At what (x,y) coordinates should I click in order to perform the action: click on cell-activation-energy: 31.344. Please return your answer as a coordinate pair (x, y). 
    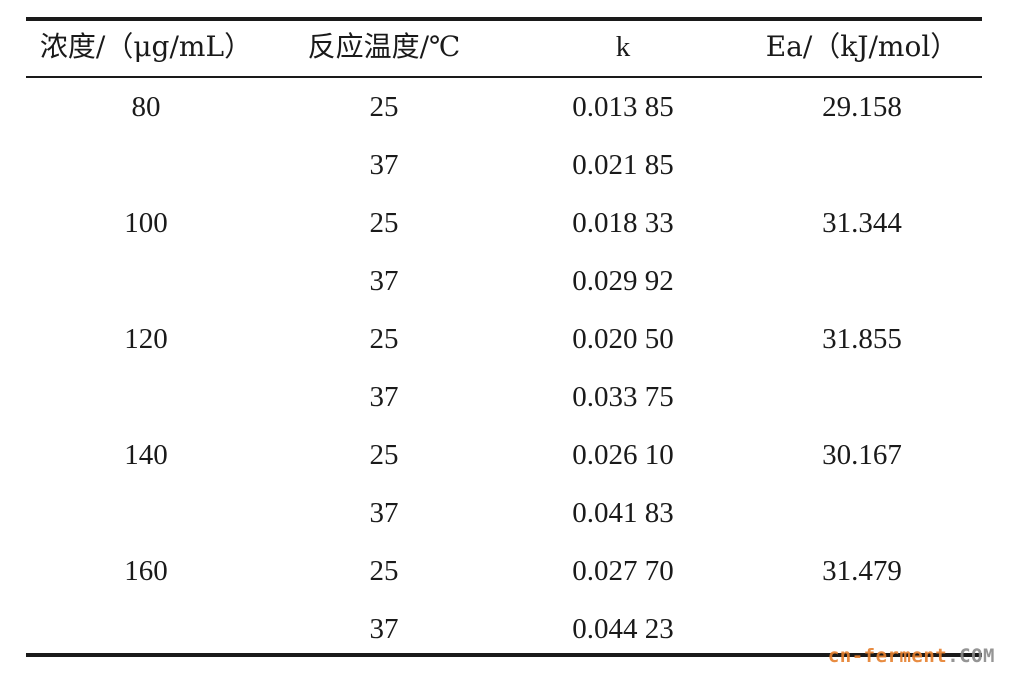
    Looking at the image, I should click on (862, 223).